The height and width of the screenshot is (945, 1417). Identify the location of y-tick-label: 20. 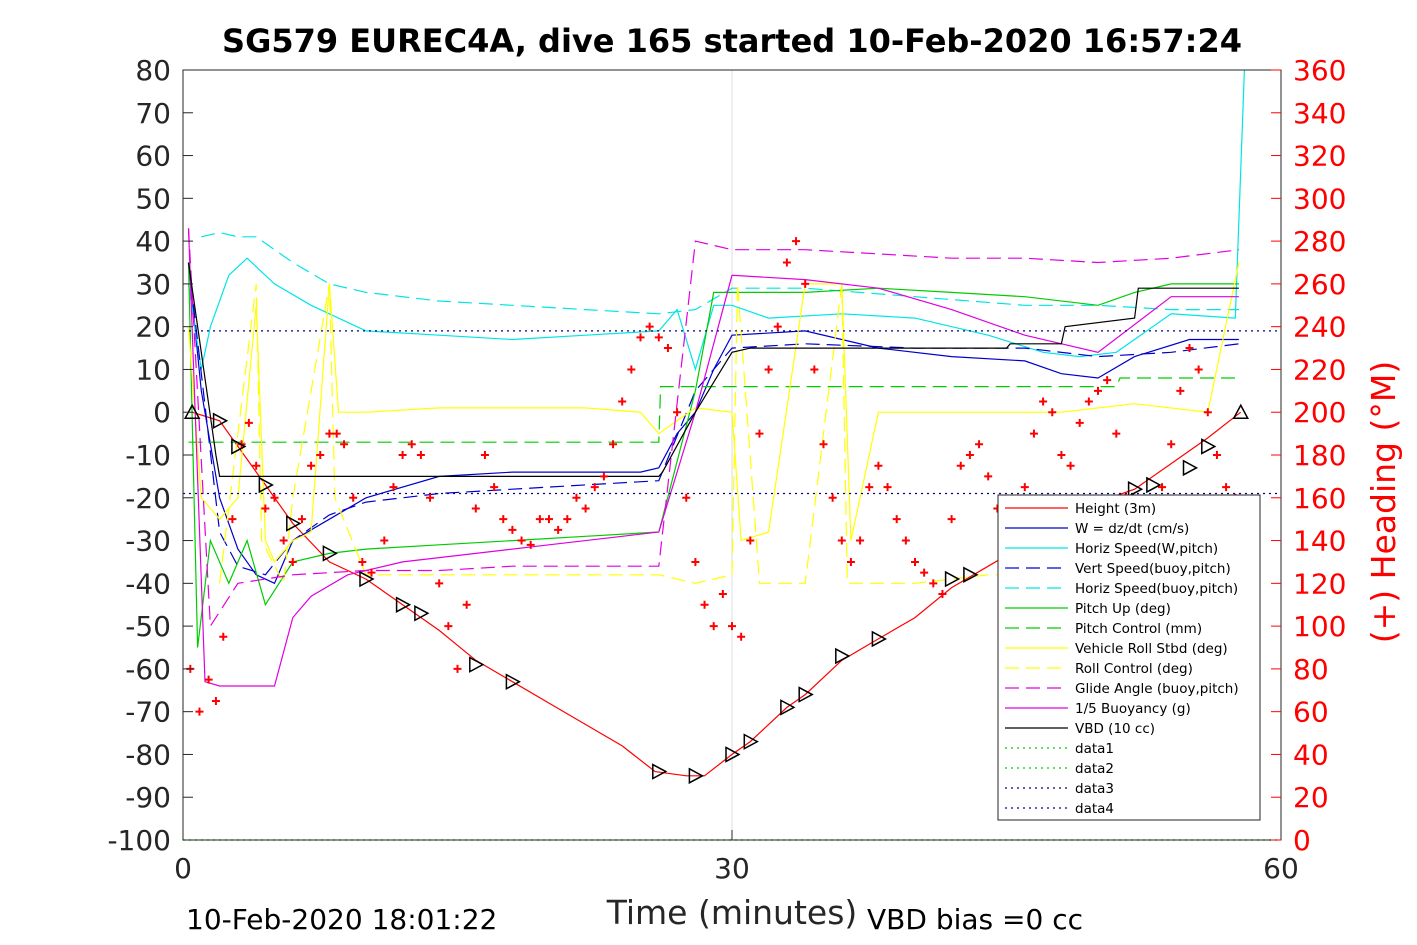
(153, 327).